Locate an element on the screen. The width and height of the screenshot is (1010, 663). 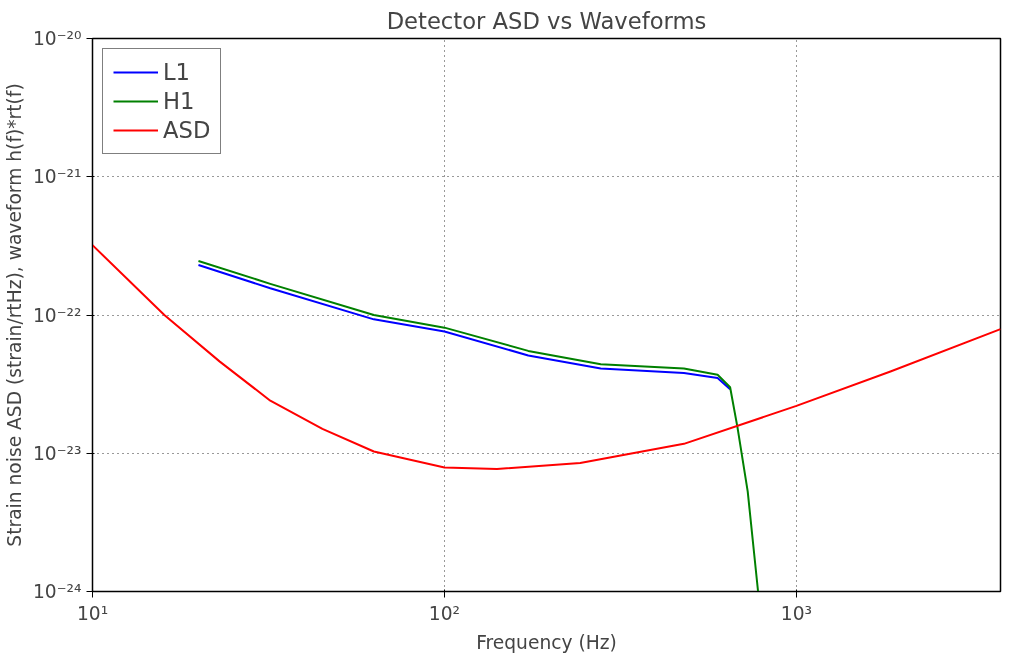
y-tick-label: 10⁻²² is located at coordinates (57, 315).